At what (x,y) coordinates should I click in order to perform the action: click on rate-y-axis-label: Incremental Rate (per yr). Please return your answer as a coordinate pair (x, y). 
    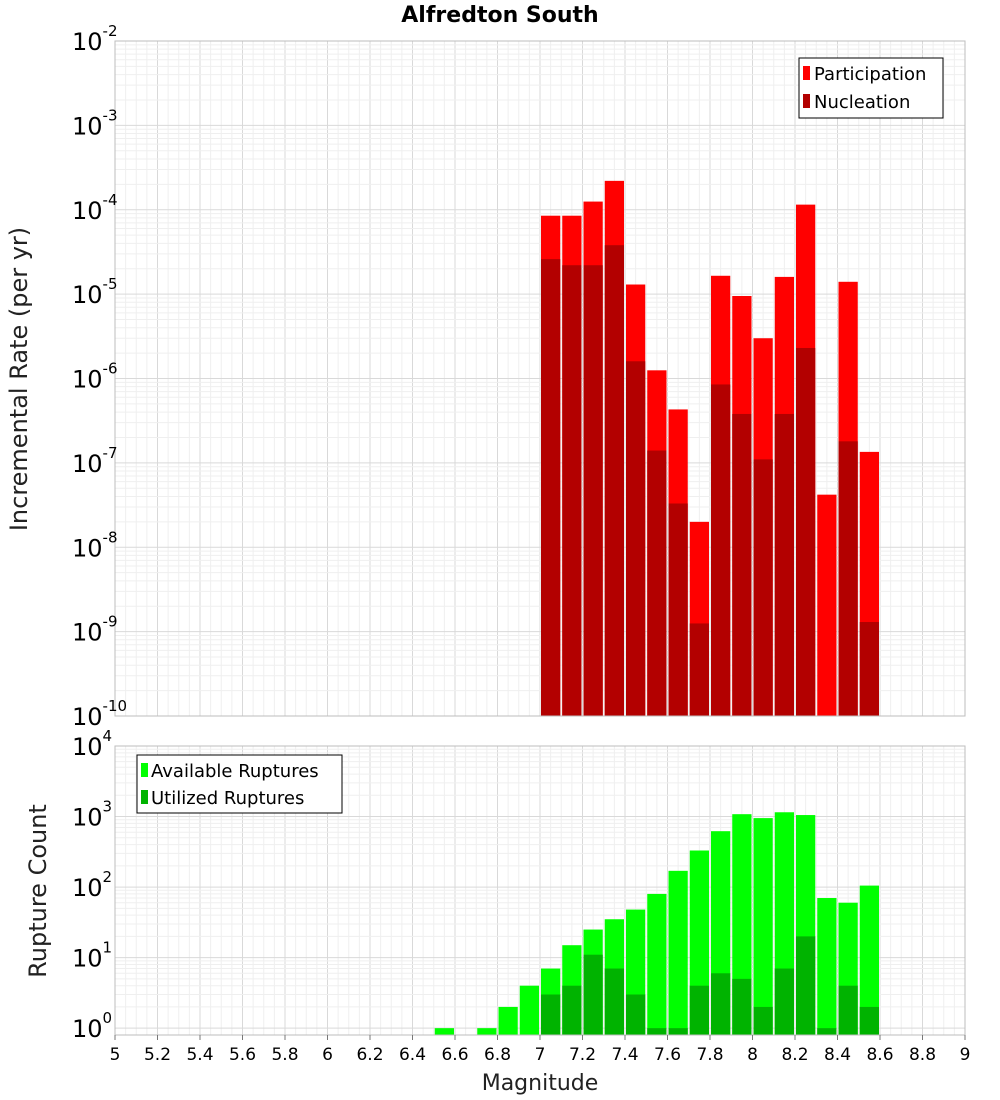
    Looking at the image, I should click on (19, 379).